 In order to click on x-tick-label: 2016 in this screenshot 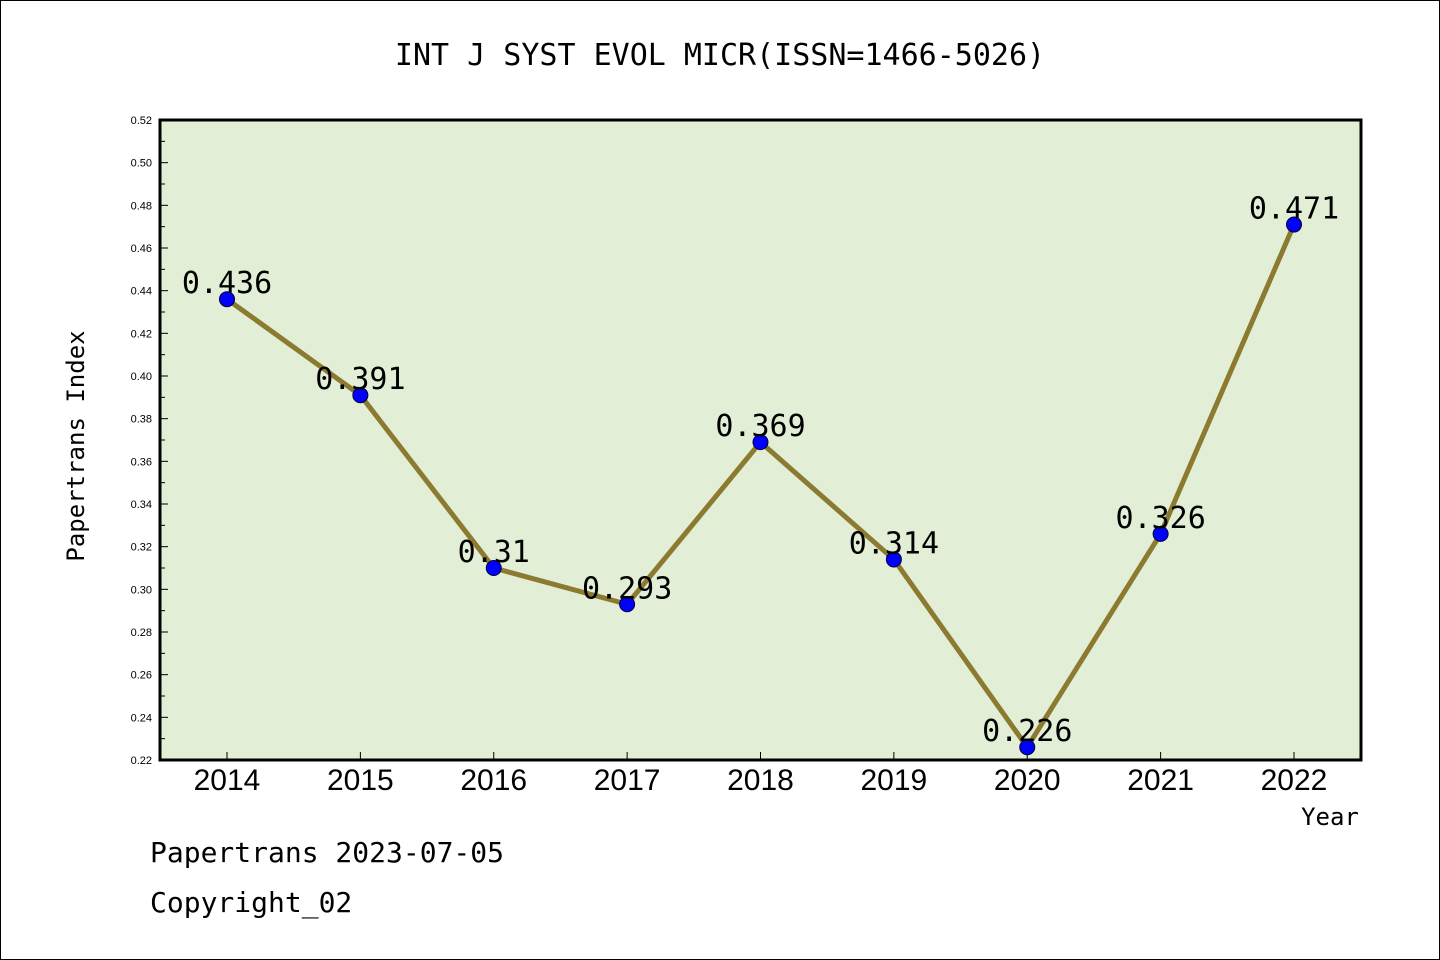, I will do `click(493, 780)`.